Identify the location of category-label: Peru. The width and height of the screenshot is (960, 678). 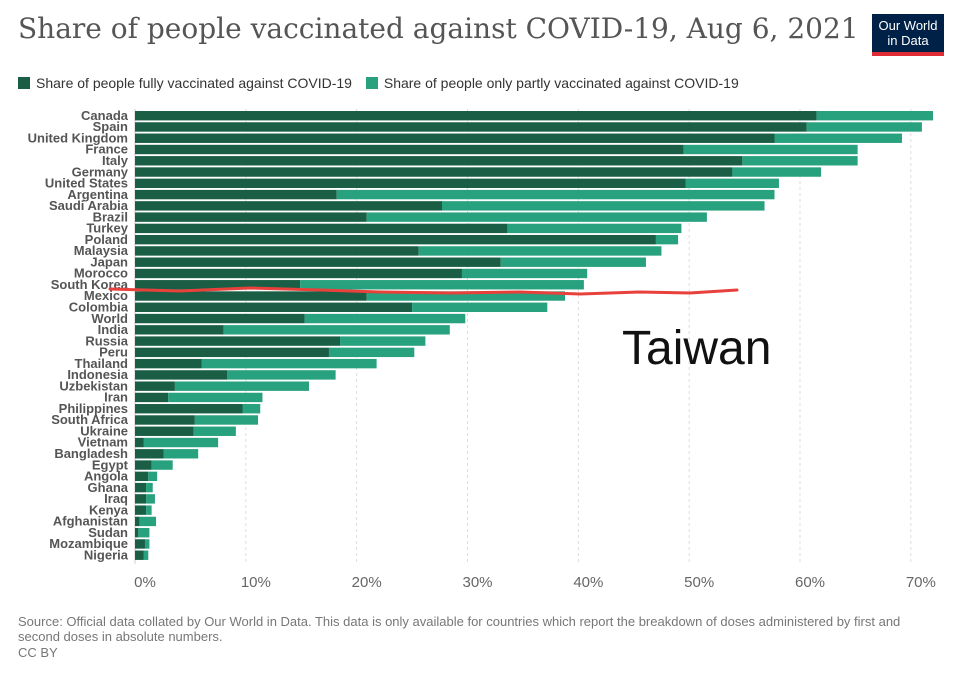
(113, 352).